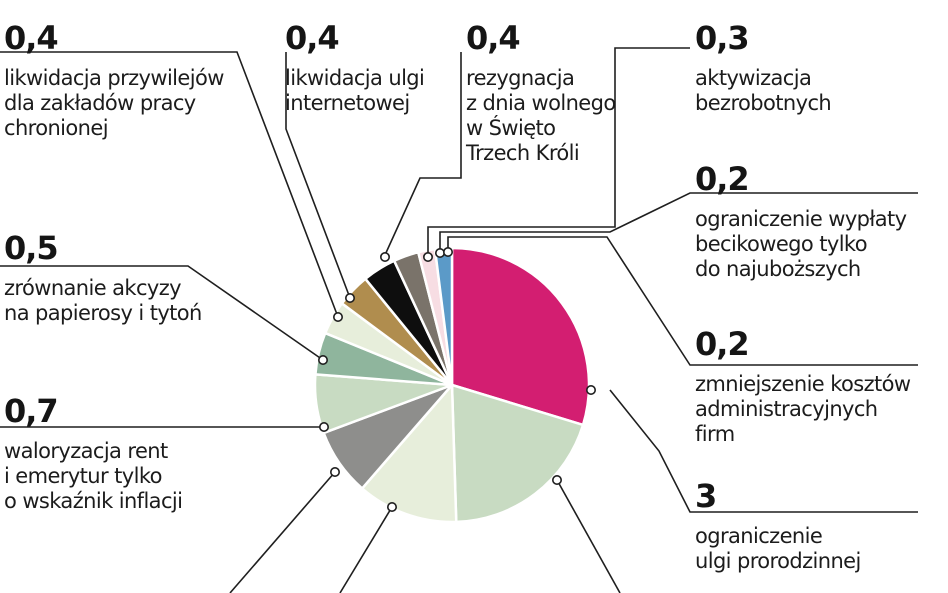 This screenshot has height=593, width=948. I want to click on leader-trzech-kroli-dot, so click(384, 257).